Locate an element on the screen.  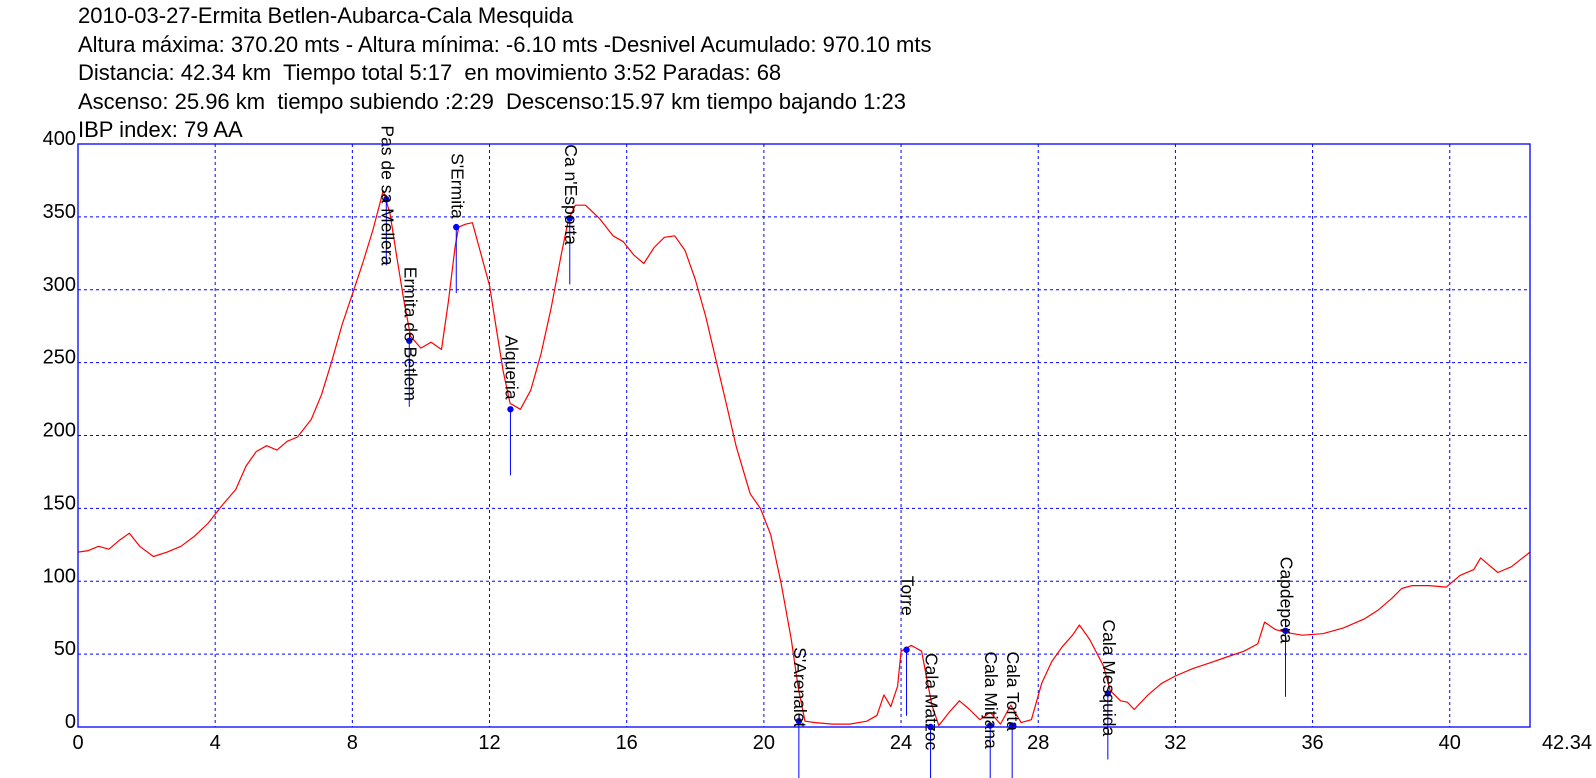
y-tick-label: 250 is located at coordinates (59, 358).